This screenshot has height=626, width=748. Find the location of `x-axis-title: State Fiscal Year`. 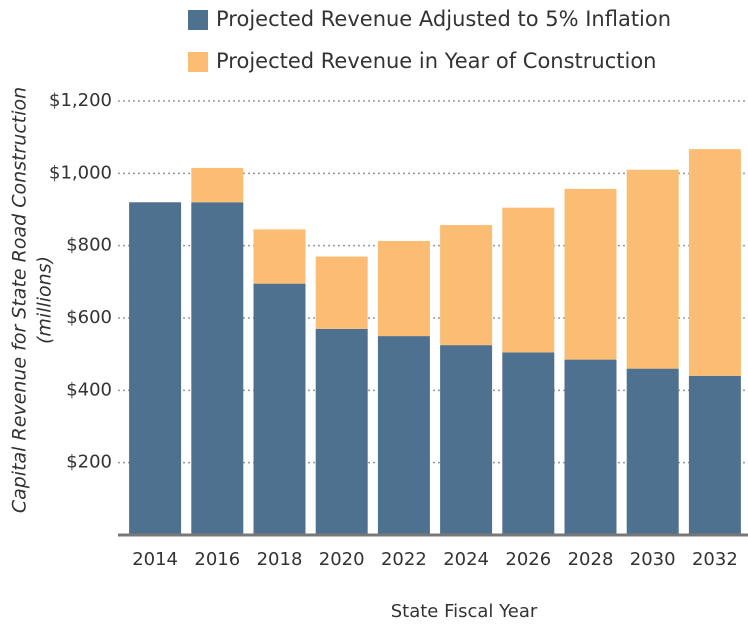

x-axis-title: State Fiscal Year is located at coordinates (464, 611).